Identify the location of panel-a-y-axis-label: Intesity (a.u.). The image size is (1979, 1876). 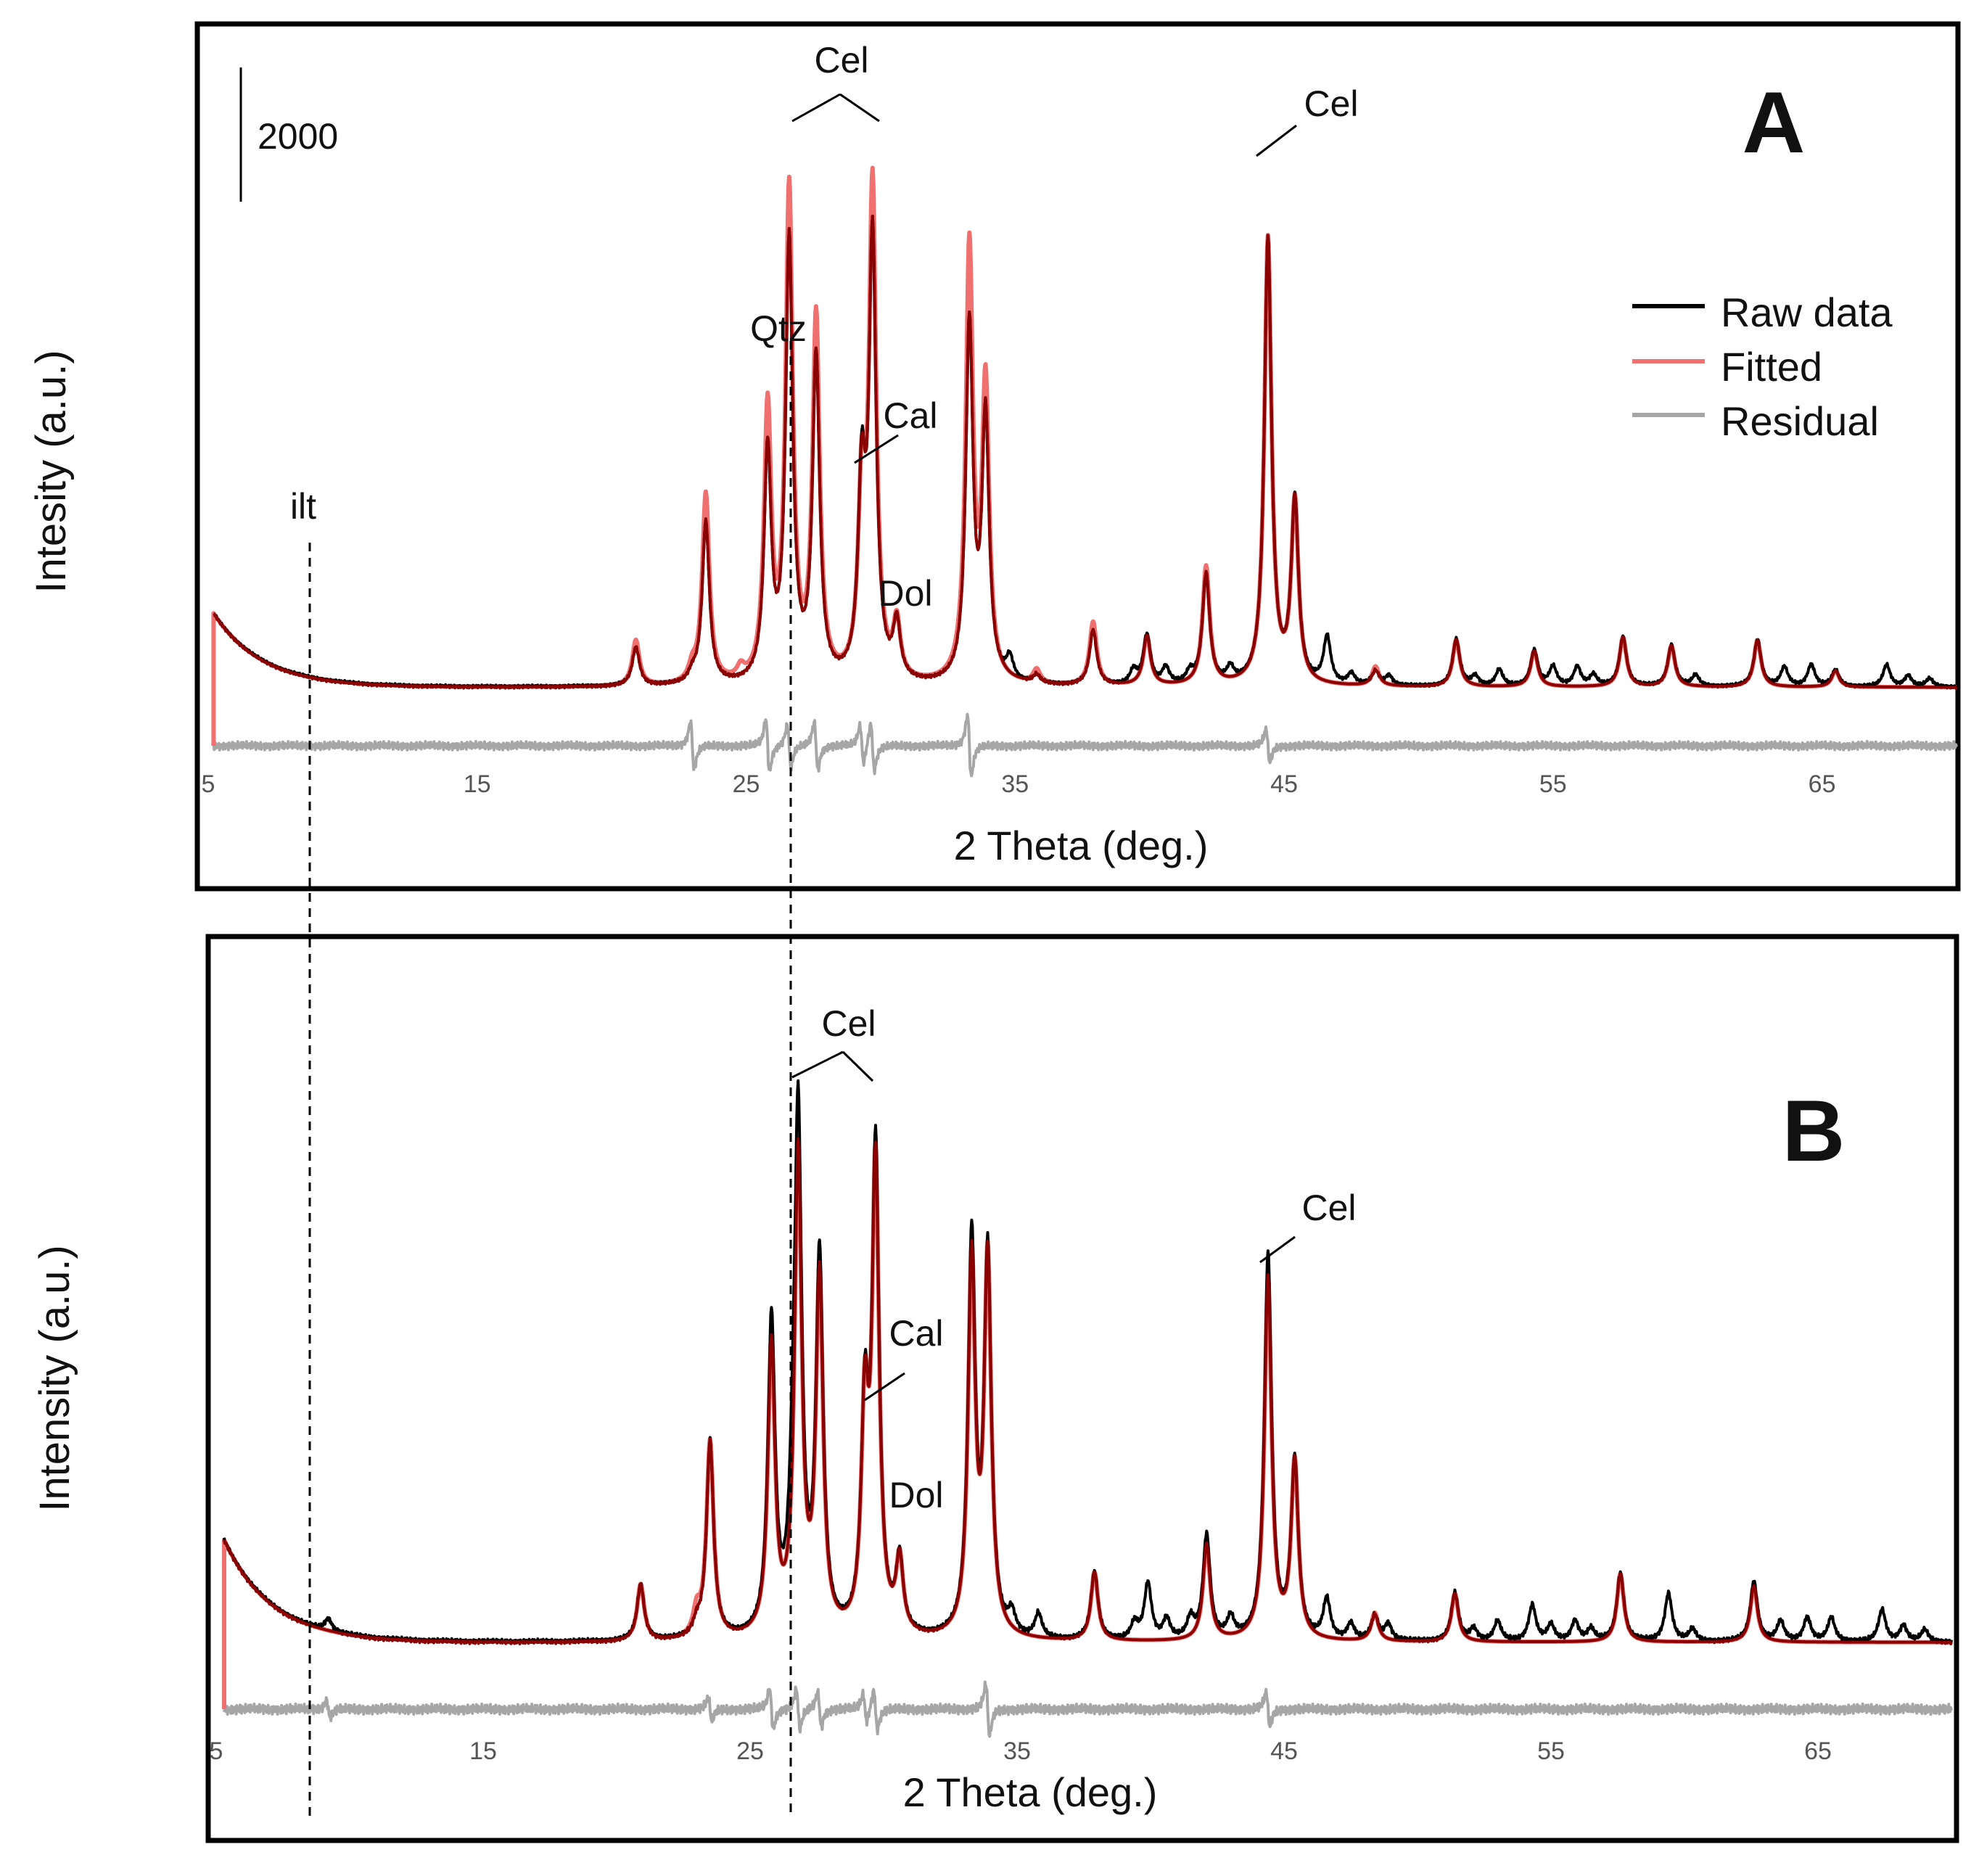
(51, 471).